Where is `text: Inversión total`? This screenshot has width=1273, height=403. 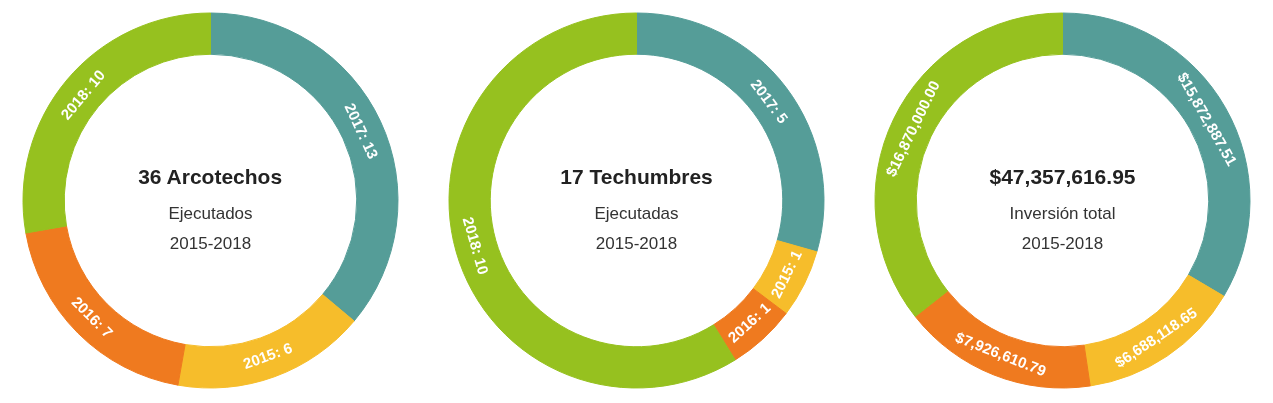
text: Inversión total is located at coordinates (1062, 213).